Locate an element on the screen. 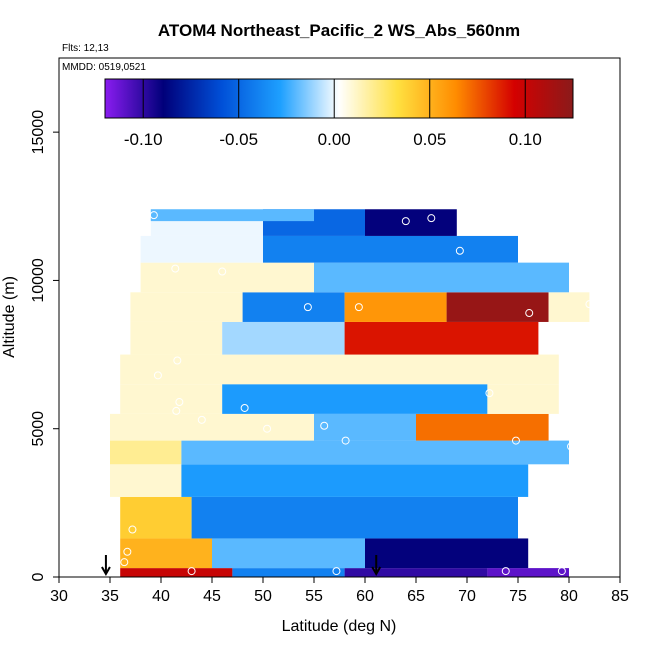 This screenshot has height=650, width=650. x-tick-label: 50 is located at coordinates (263, 596).